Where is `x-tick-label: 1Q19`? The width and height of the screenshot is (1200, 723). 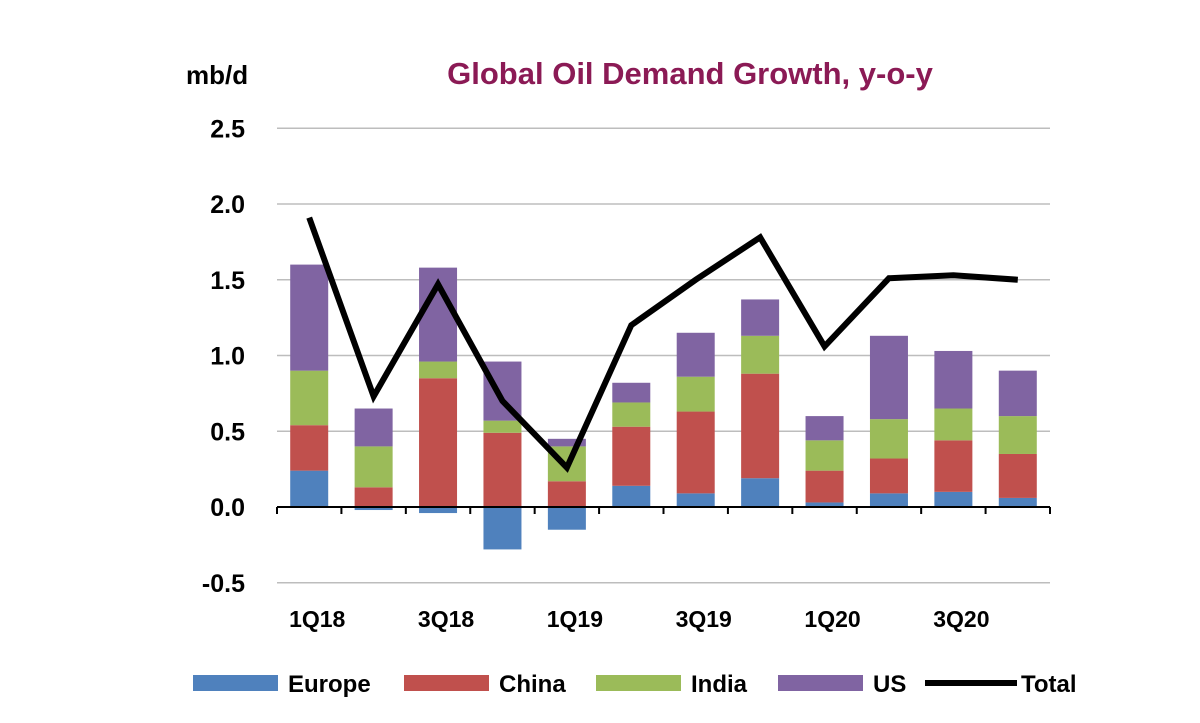
x-tick-label: 1Q19 is located at coordinates (575, 619).